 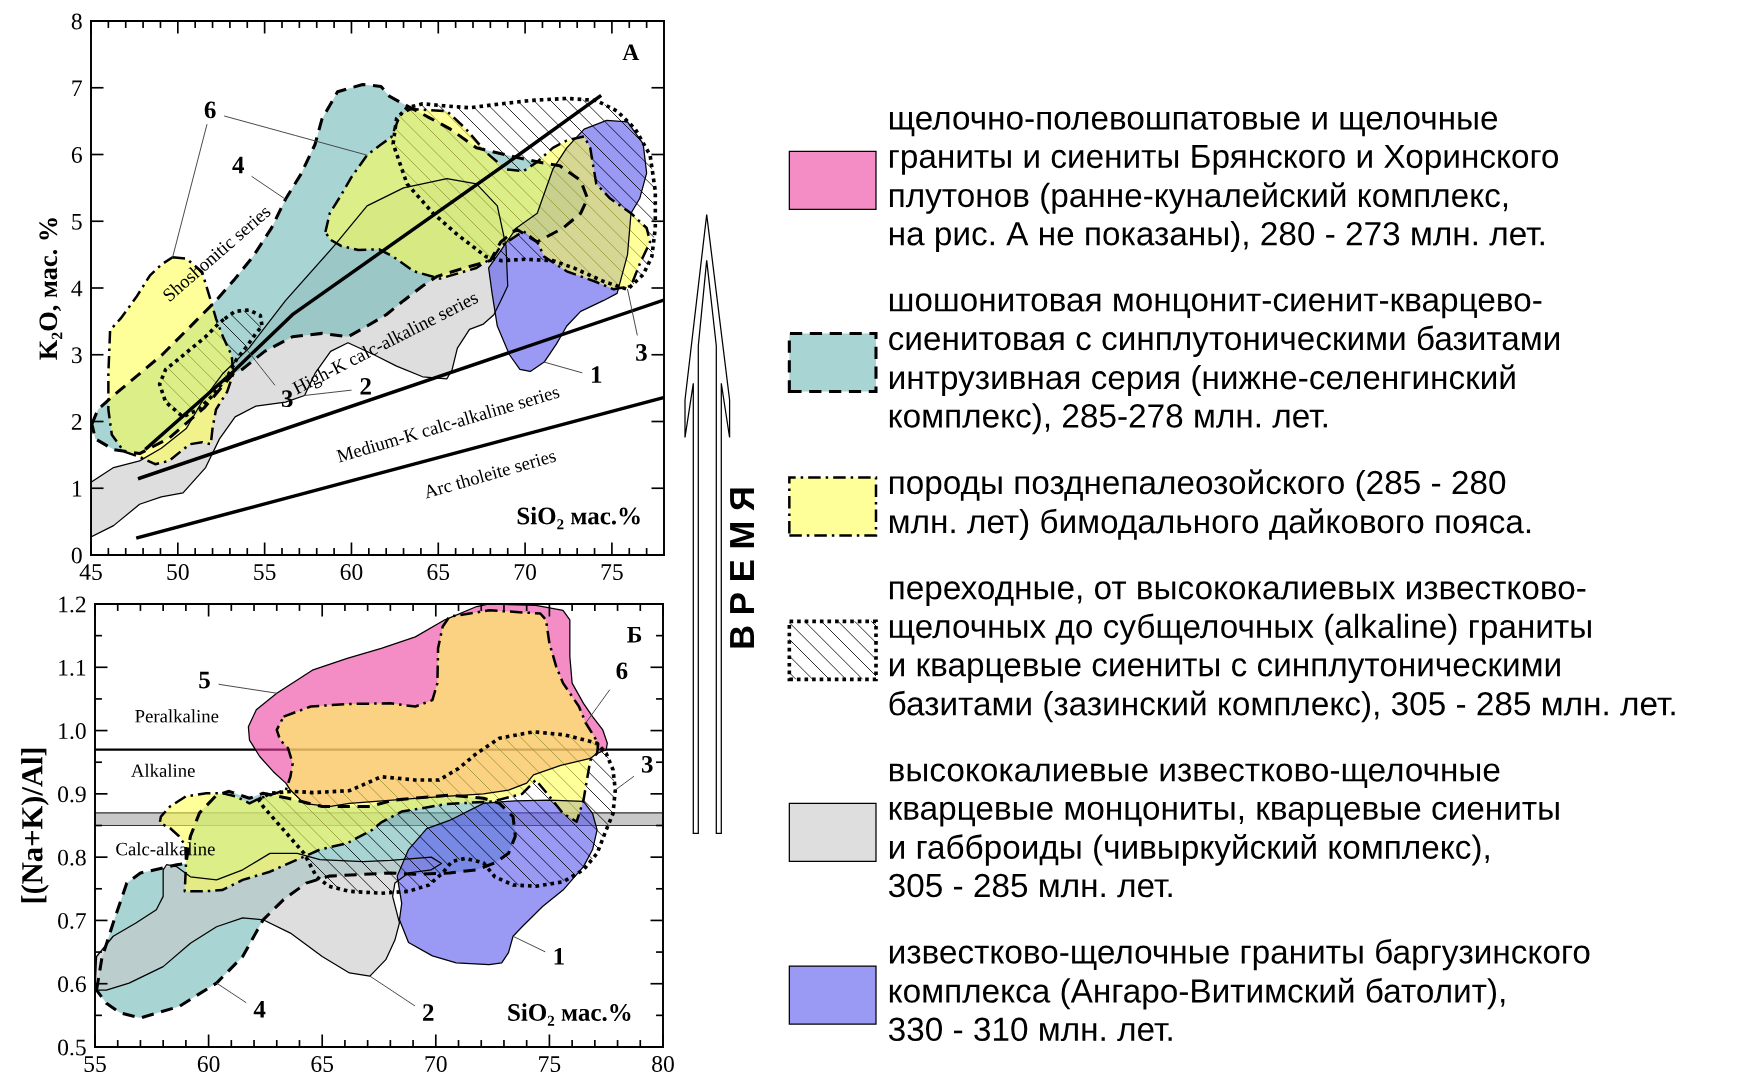 I want to click on legend-label: породы позднепалеозойского (285 - 280 млн. лет) бимодального дайкового пояса., so click(x=1210, y=504).